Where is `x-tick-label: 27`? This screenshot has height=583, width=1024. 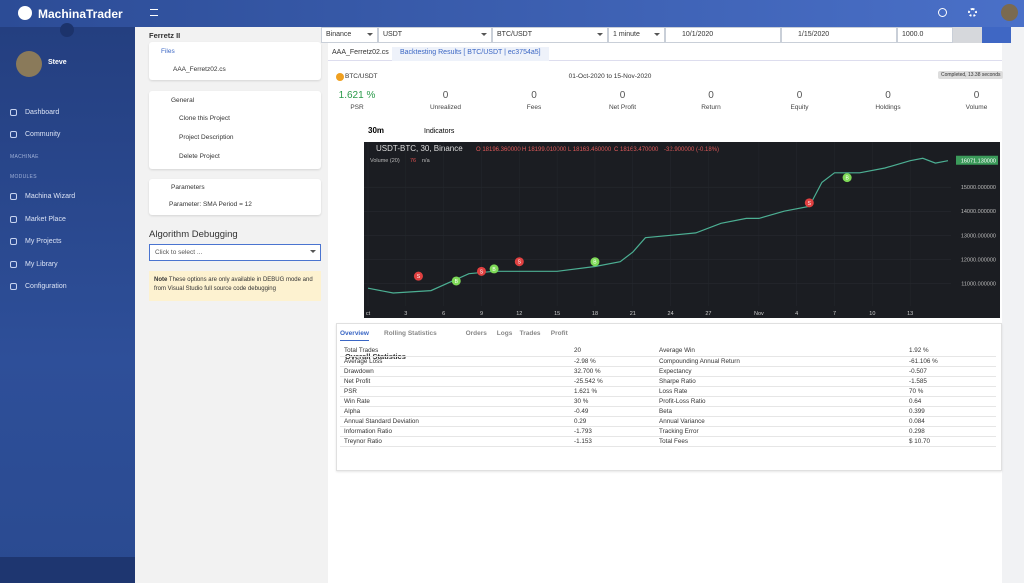 x-tick-label: 27 is located at coordinates (708, 314).